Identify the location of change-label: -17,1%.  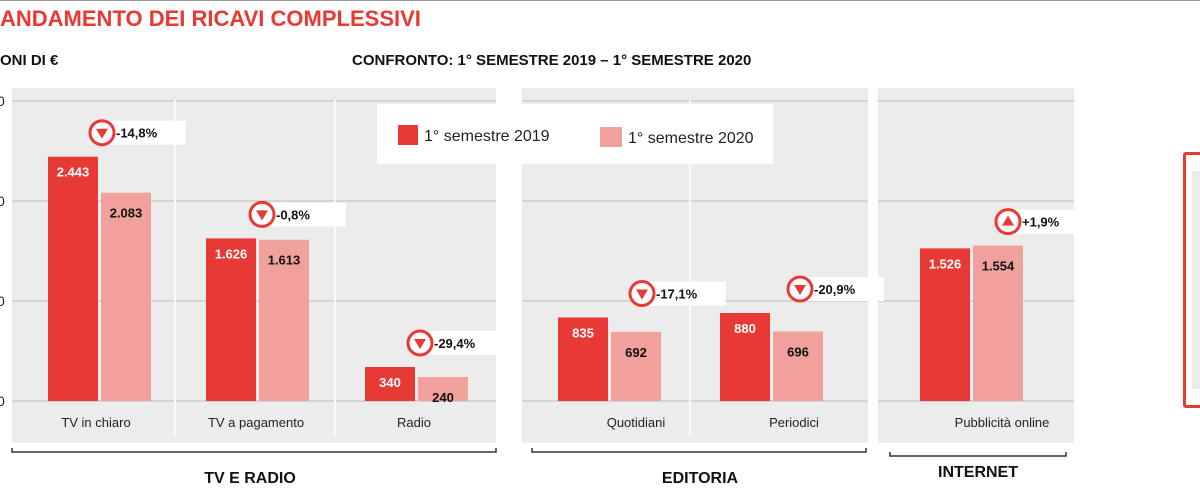
(677, 294).